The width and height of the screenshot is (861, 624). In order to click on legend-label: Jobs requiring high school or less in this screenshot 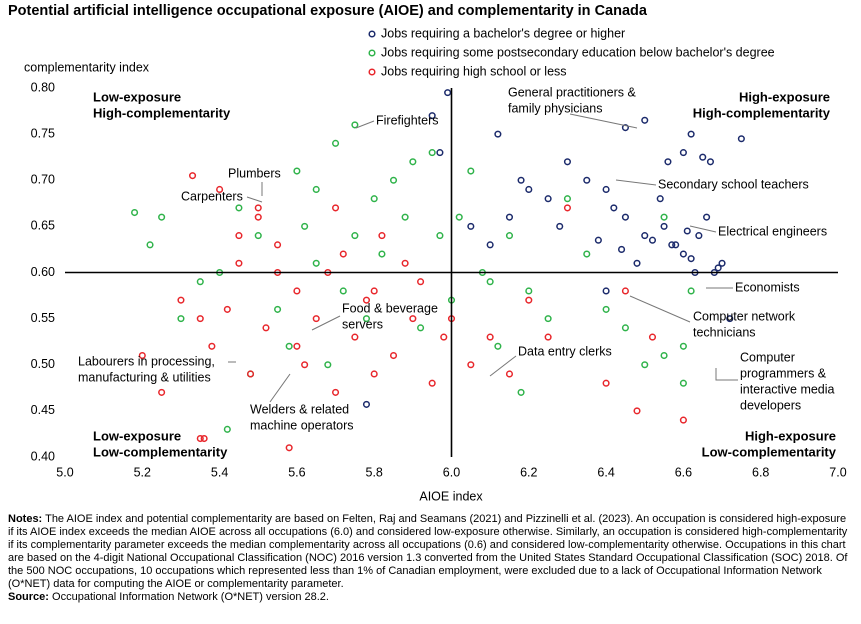, I will do `click(474, 71)`.